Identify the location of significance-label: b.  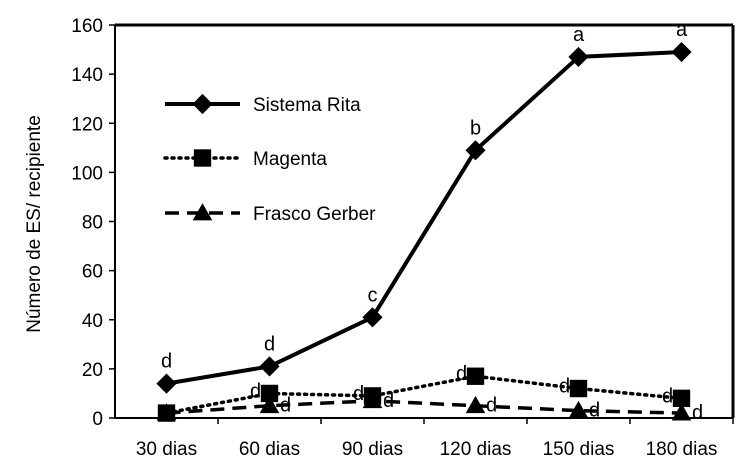
(475, 128).